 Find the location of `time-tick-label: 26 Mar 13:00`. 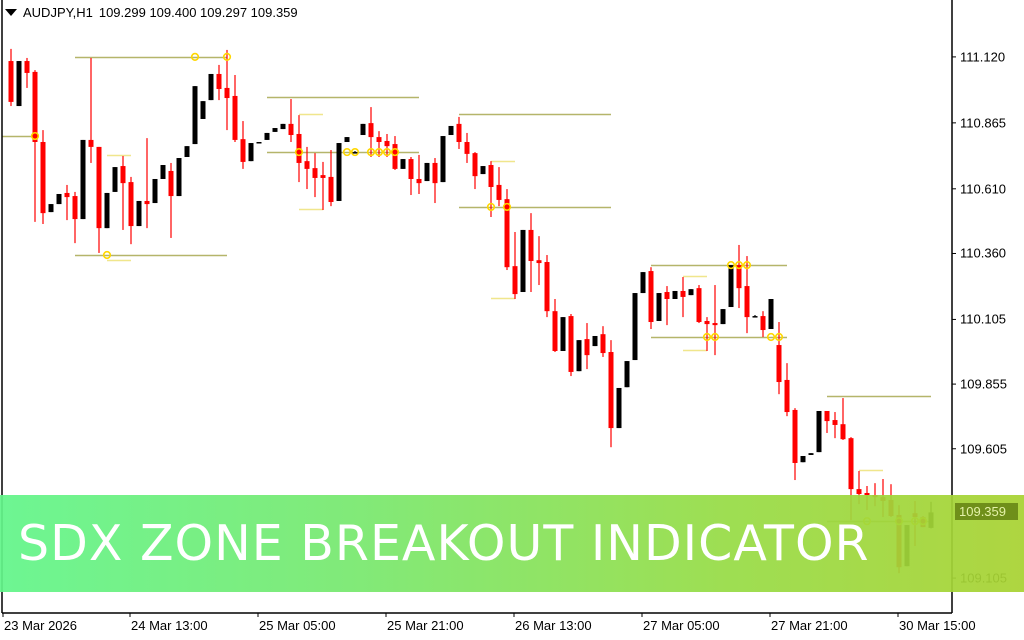

time-tick-label: 26 Mar 13:00 is located at coordinates (553, 625).